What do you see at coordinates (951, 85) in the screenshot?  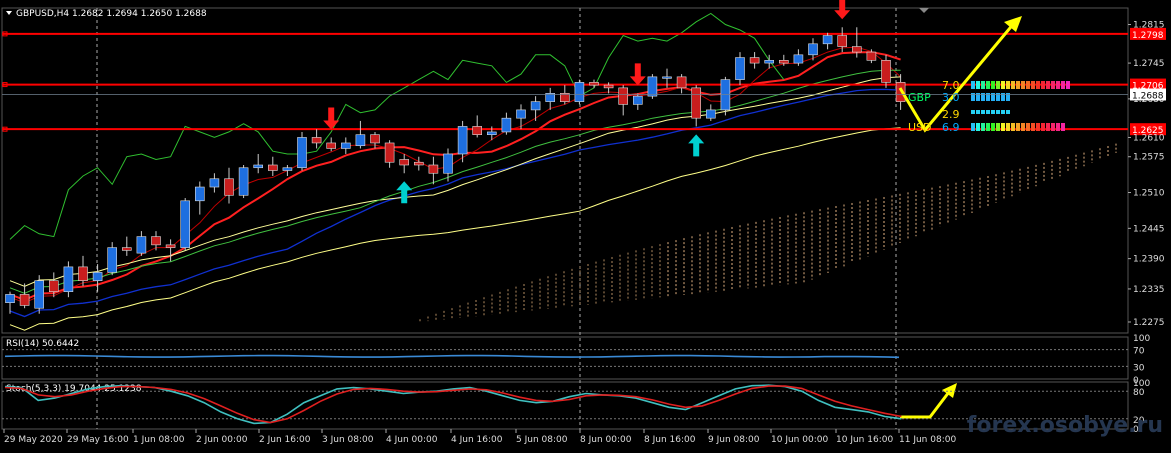 I see `meter-value: 7.0` at bounding box center [951, 85].